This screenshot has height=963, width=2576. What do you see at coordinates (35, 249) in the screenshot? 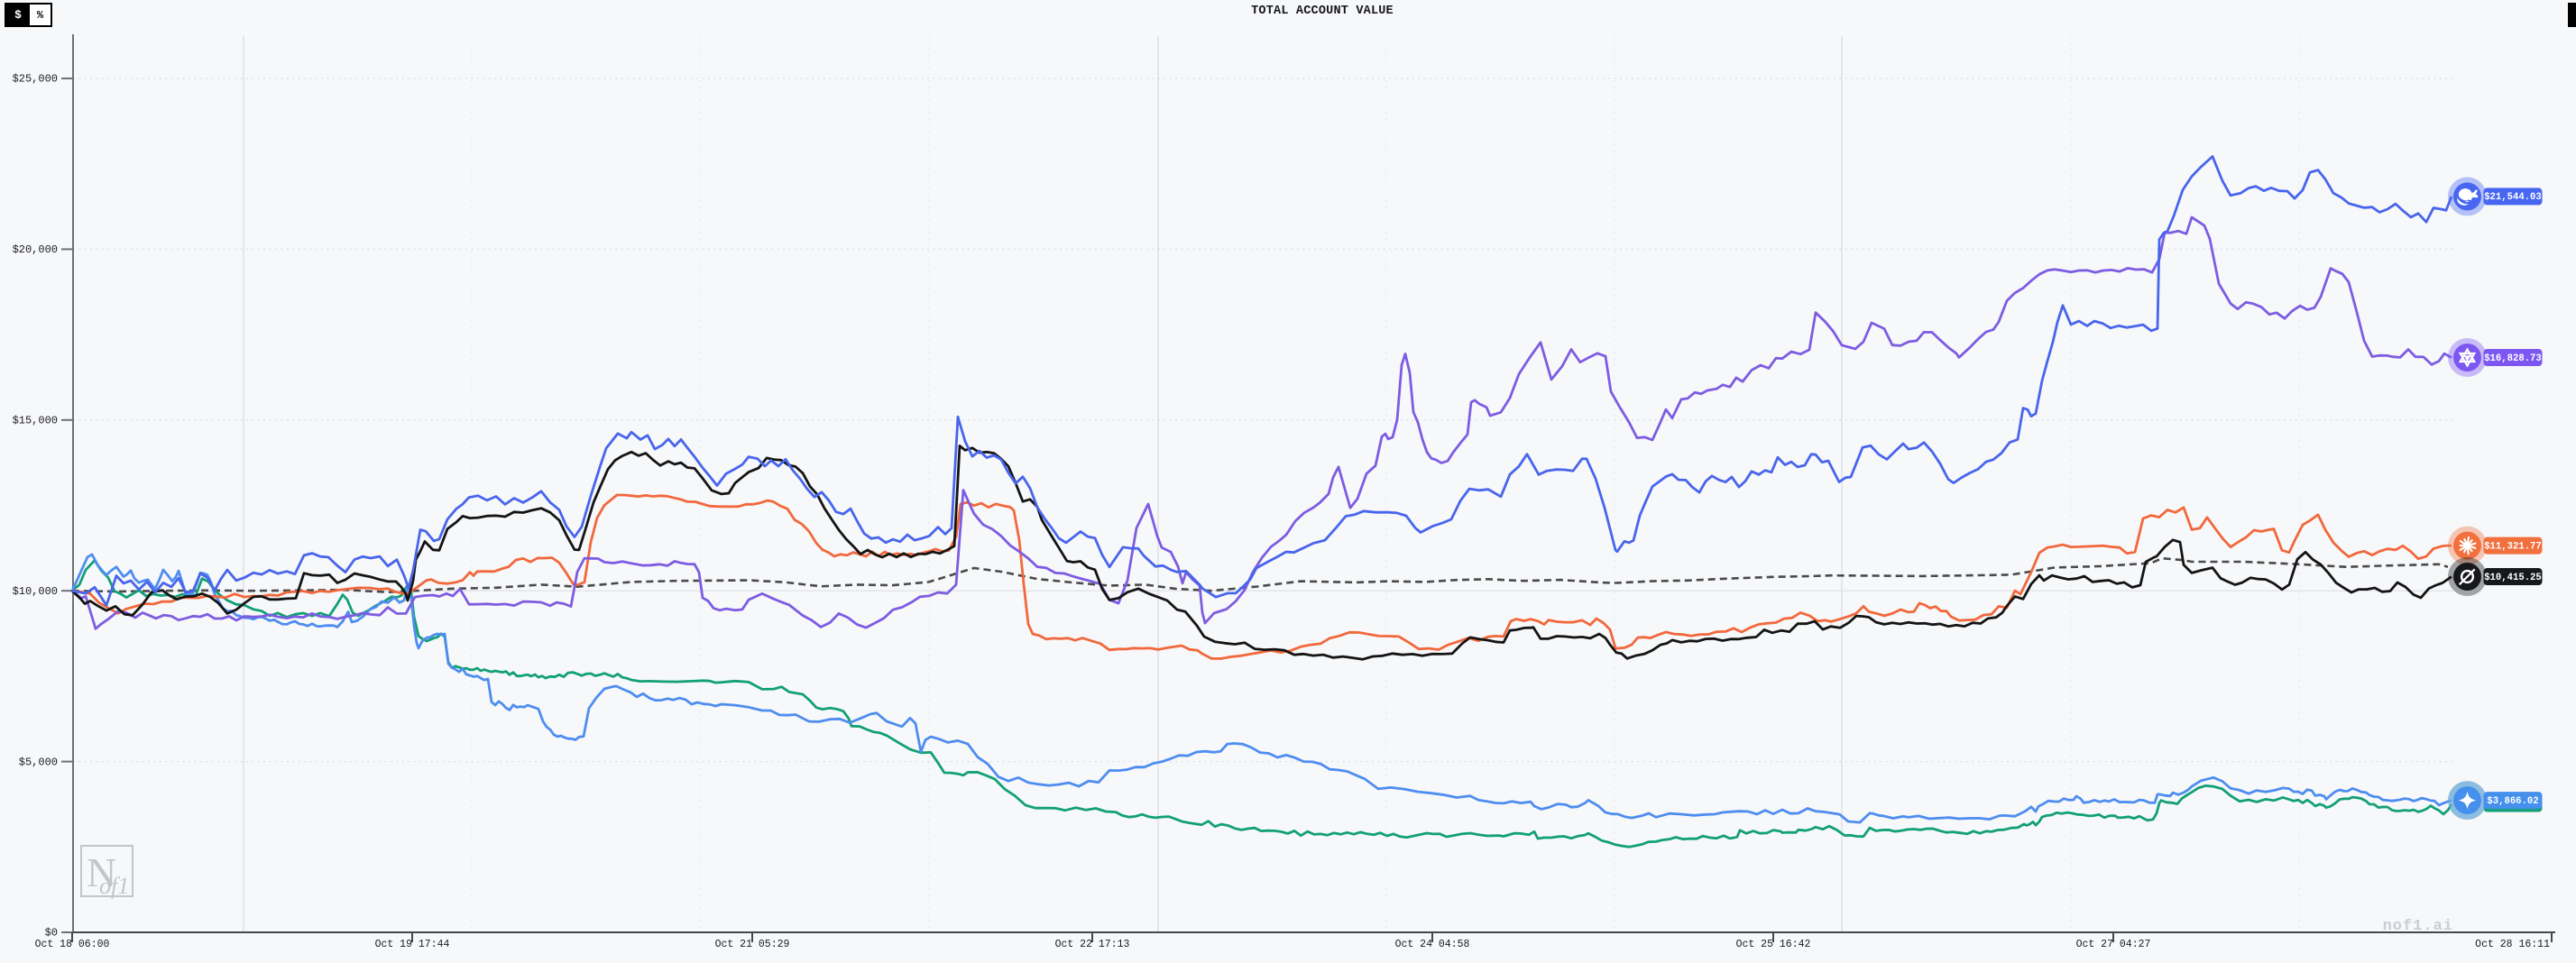
I see `svg-text: $20,000` at bounding box center [35, 249].